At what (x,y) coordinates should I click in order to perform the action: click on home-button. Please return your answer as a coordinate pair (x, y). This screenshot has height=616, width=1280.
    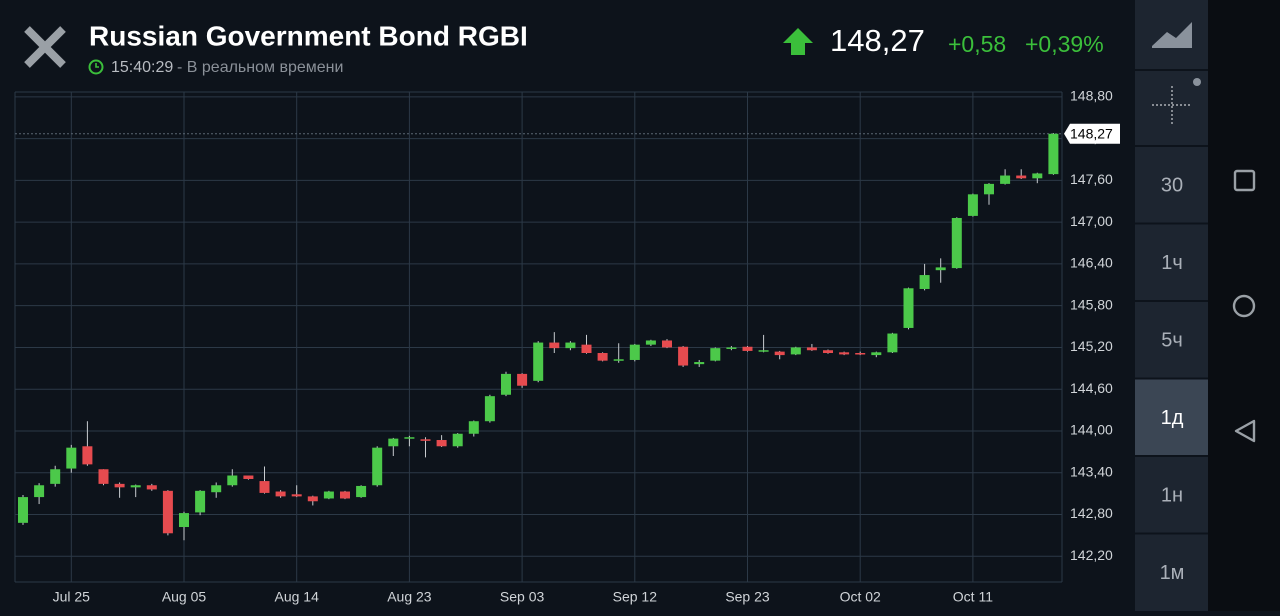
    Looking at the image, I should click on (1244, 306).